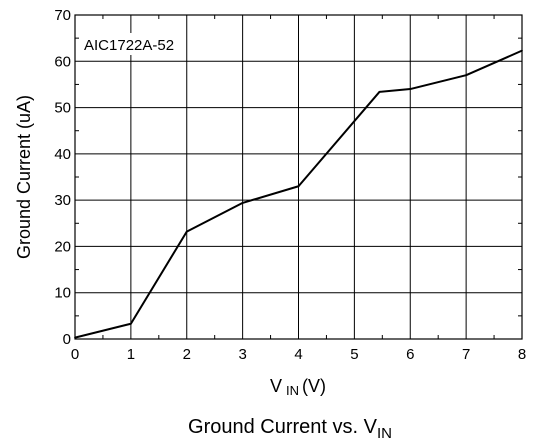 The image size is (534, 441). What do you see at coordinates (384, 433) in the screenshot?
I see `chart-caption-sub: IN` at bounding box center [384, 433].